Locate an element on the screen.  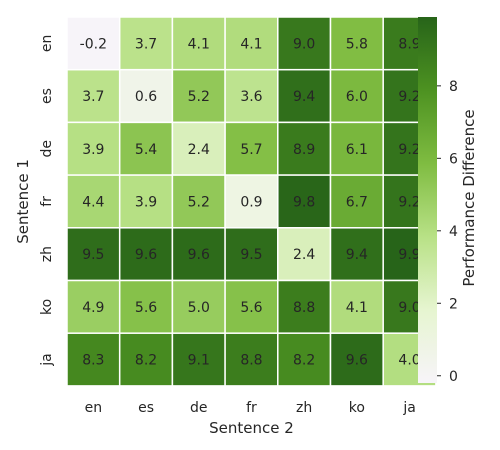
y-tick-label: zh is located at coordinates (47, 254).